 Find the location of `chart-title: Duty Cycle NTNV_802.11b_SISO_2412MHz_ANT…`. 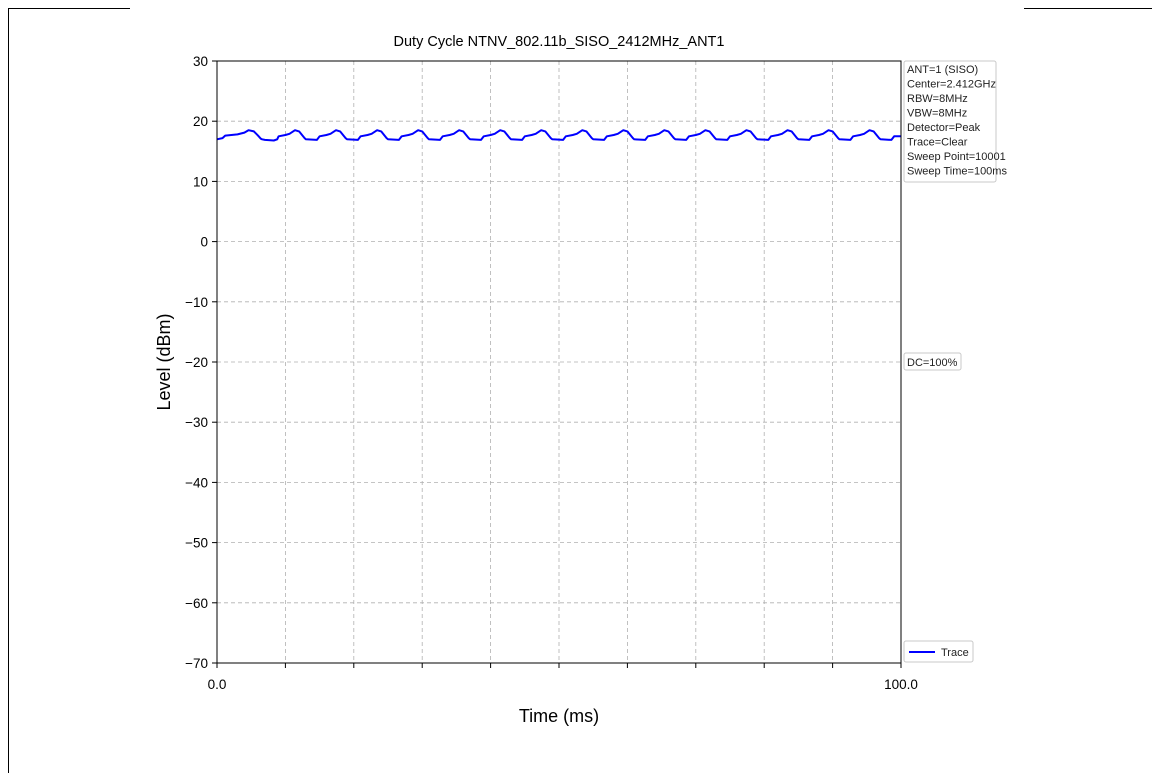

chart-title: Duty Cycle NTNV_802.11b_SISO_2412MHz_ANT… is located at coordinates (559, 42).